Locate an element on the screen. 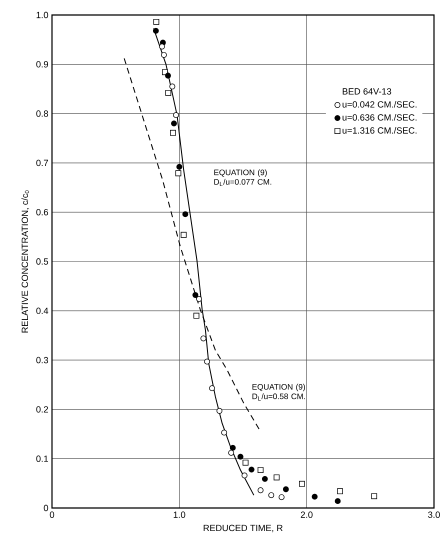  y-axis-title: RELATIVE CONCENTRATION, c/c$_{0}$ is located at coordinates (26, 261).